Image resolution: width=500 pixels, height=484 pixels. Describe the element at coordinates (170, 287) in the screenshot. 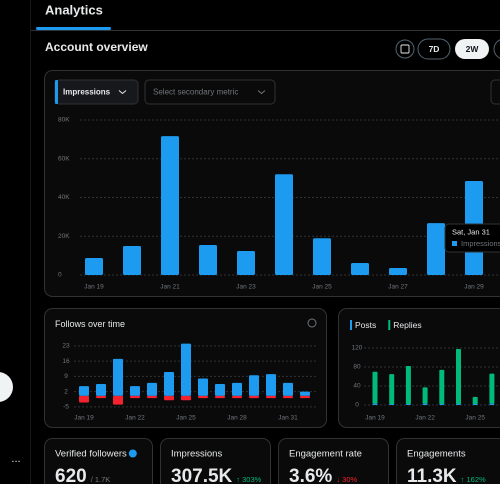

I see `x-tick-label: Jan 21` at that location.